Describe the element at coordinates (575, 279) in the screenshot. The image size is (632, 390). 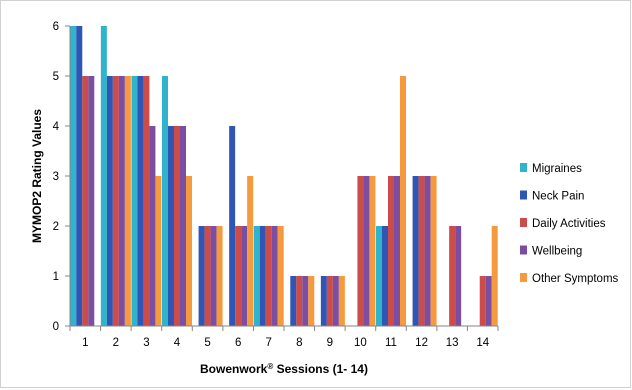
I see `legend-label: Other Symptoms` at that location.